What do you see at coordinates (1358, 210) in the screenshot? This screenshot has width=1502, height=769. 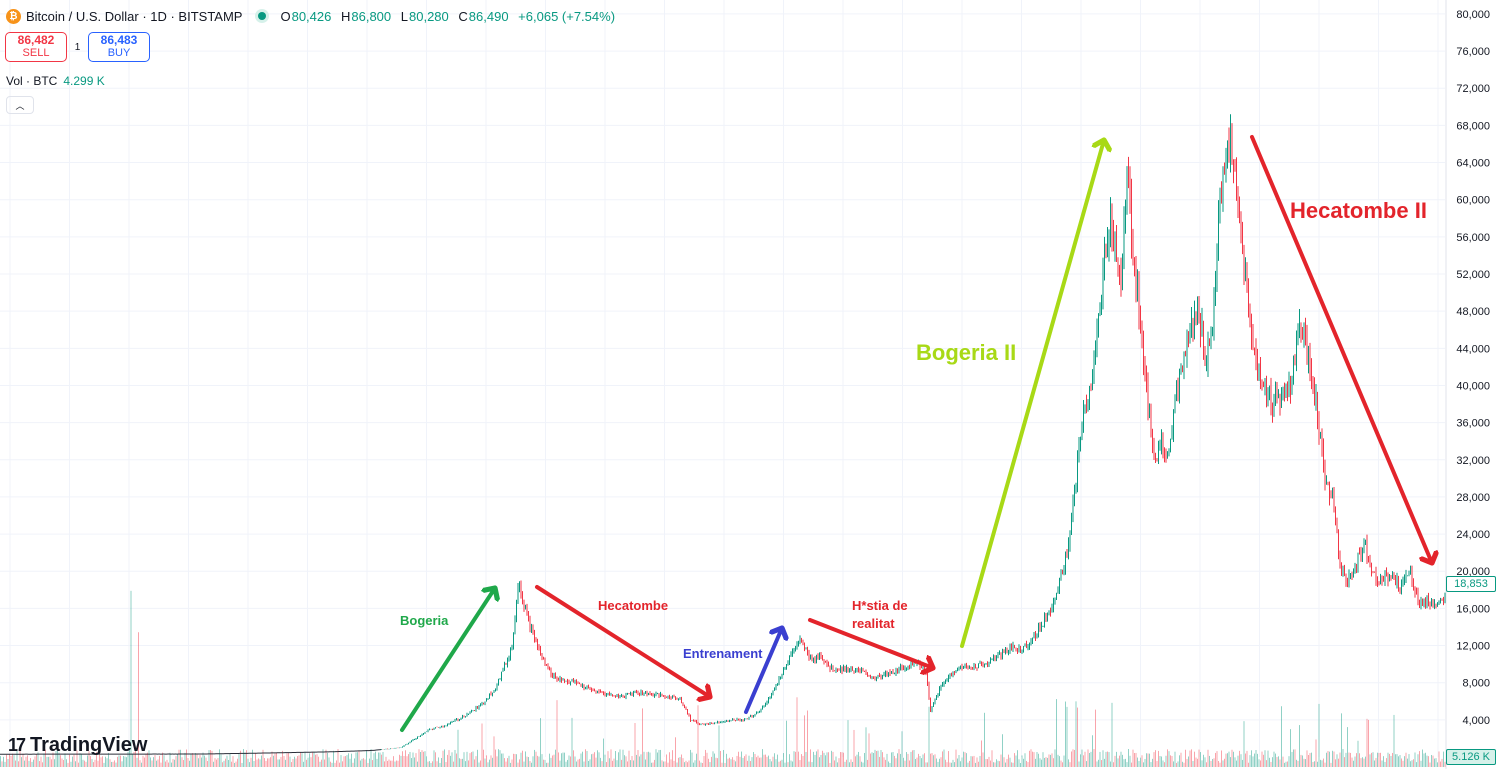 I see `annotation-label: Hecatombe II` at bounding box center [1358, 210].